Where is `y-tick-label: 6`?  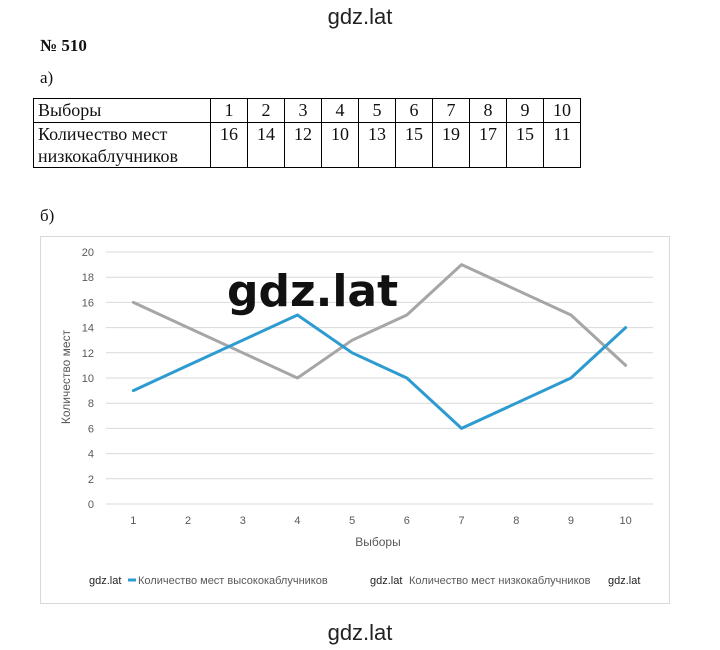
y-tick-label: 6 is located at coordinates (91, 429).